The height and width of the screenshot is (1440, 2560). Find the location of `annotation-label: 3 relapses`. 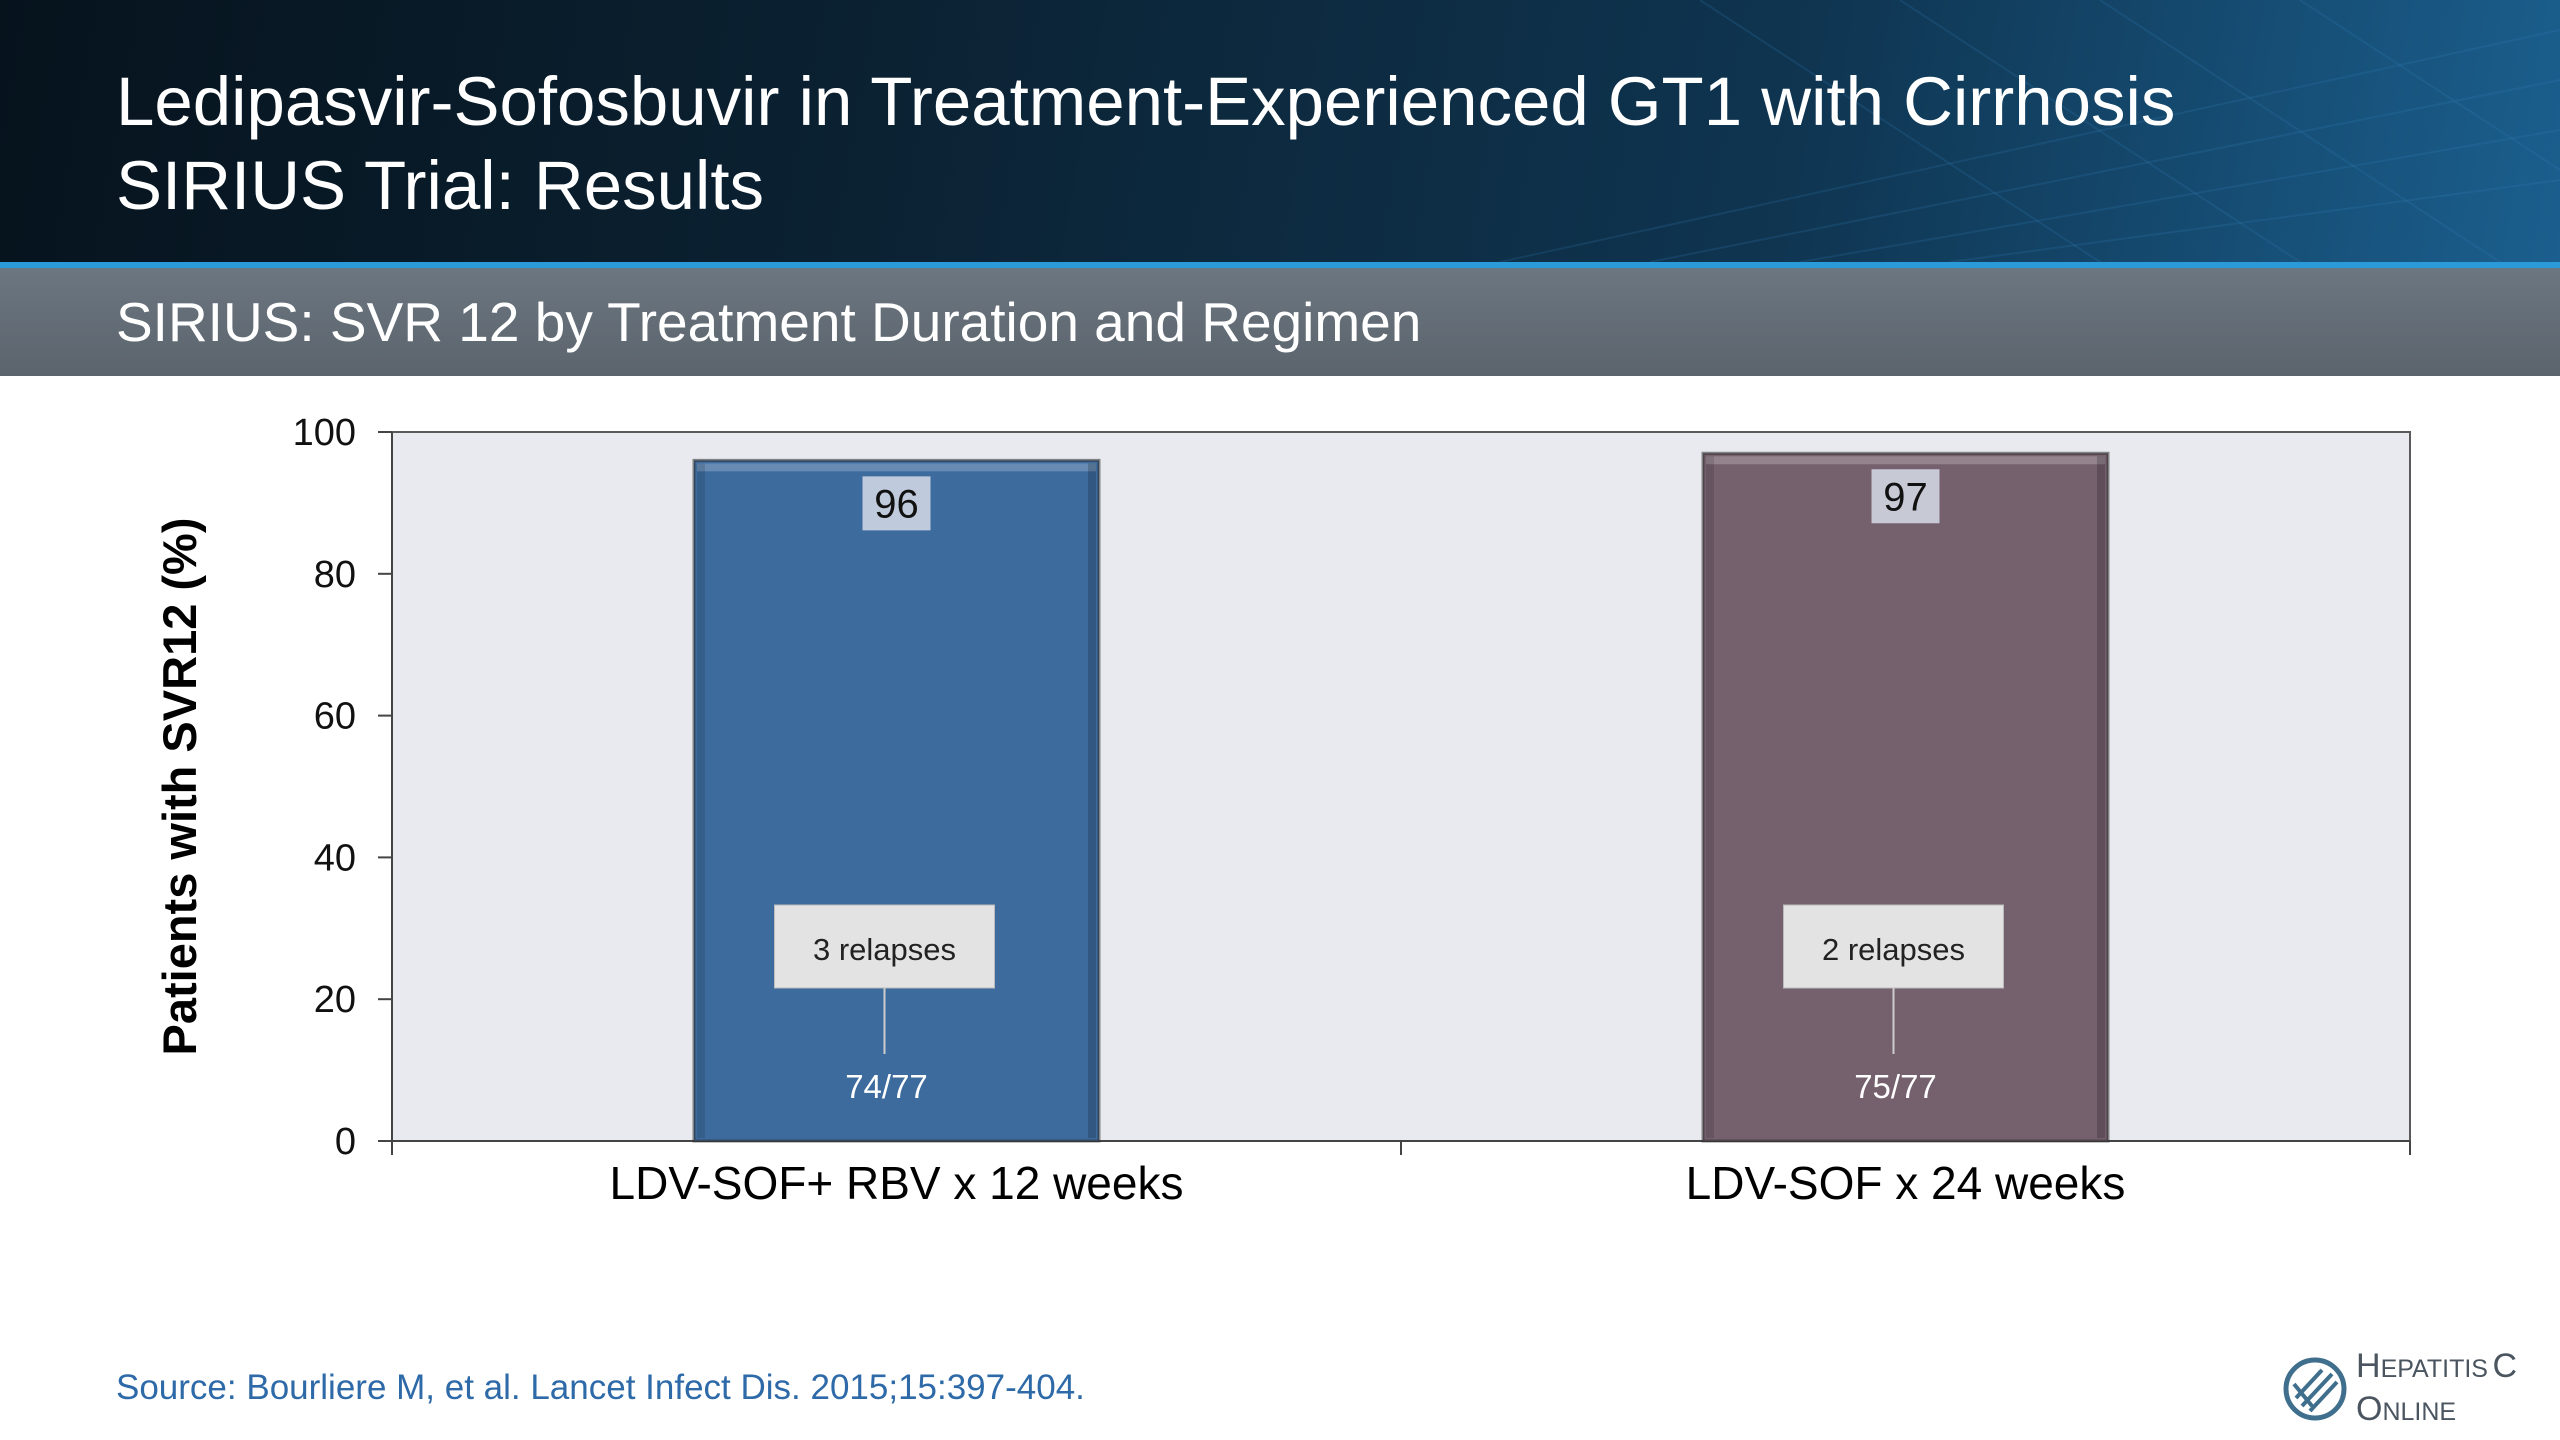

annotation-label: 3 relapses is located at coordinates (884, 949).